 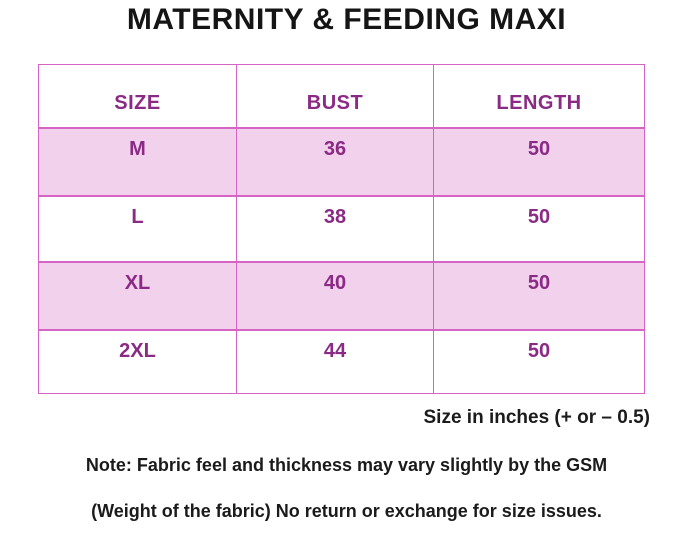 I want to click on table-row-2xl: 2XL 44 50, so click(x=341, y=361).